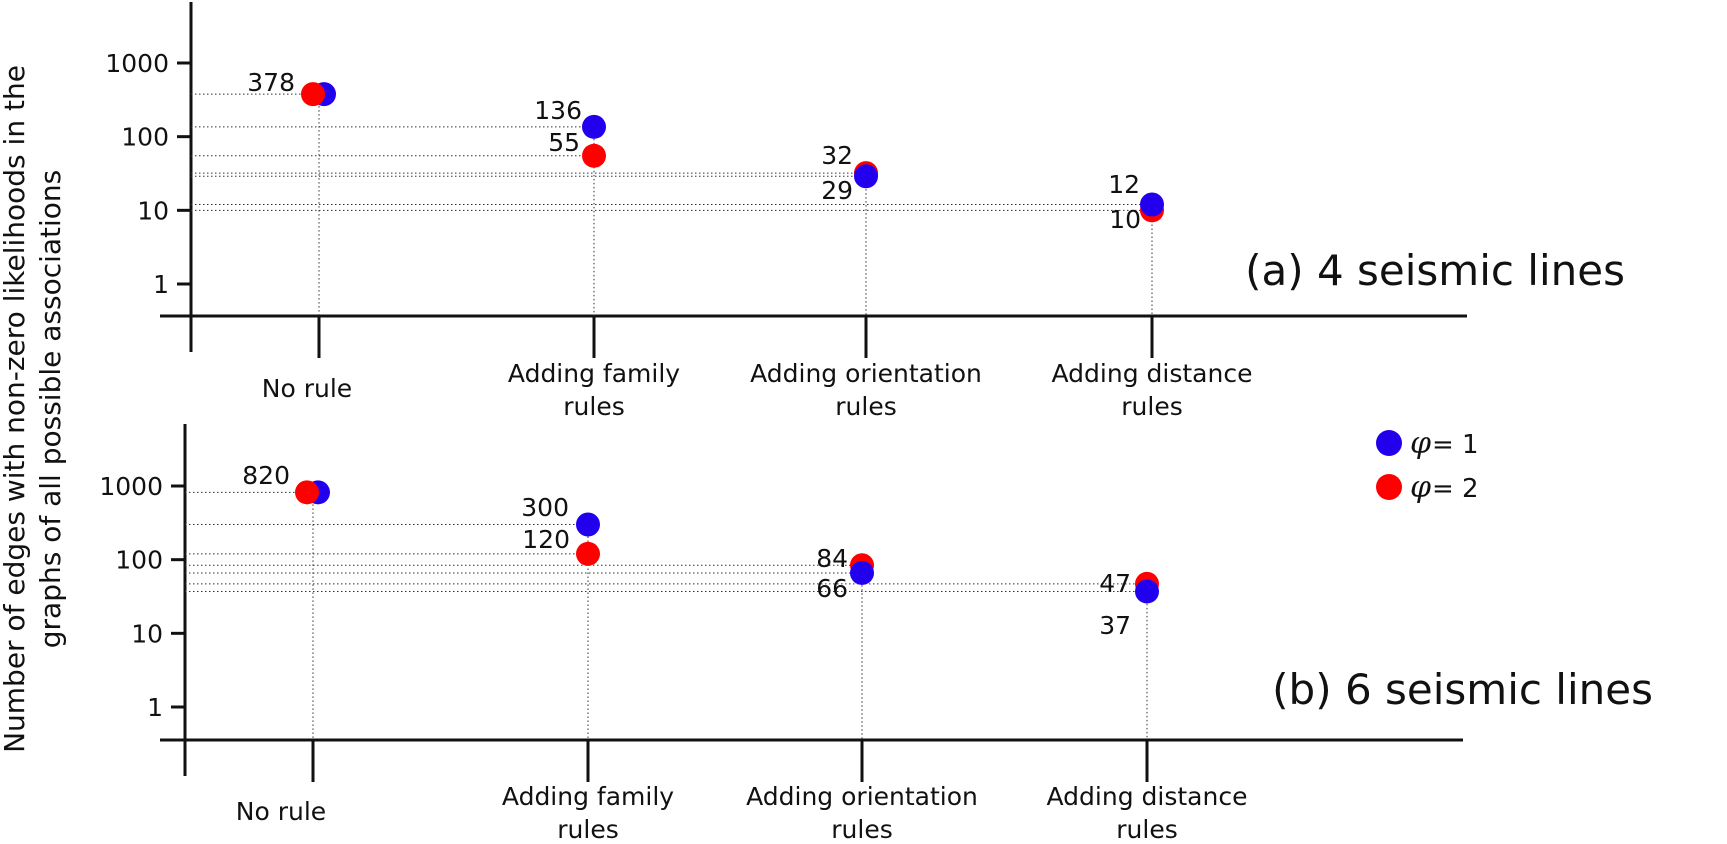  I want to click on data-label: 820, so click(266, 475).